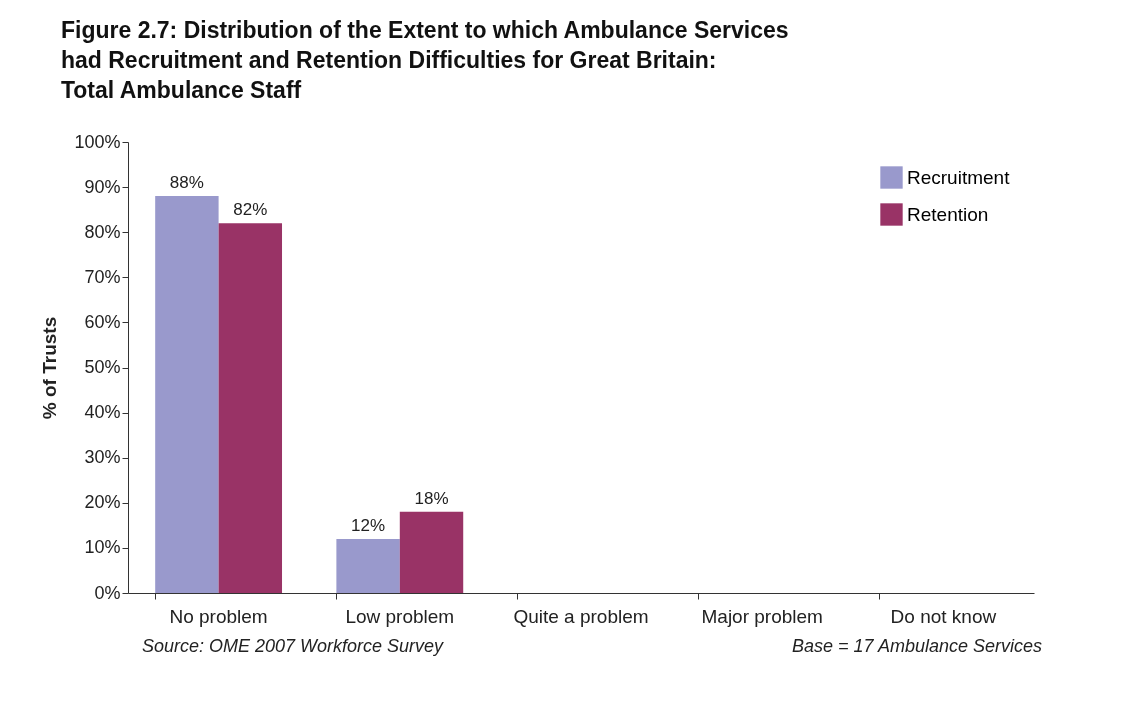 Image resolution: width=1130 pixels, height=713 pixels. Describe the element at coordinates (400, 616) in the screenshot. I see `x-tick-label: Low problem` at that location.